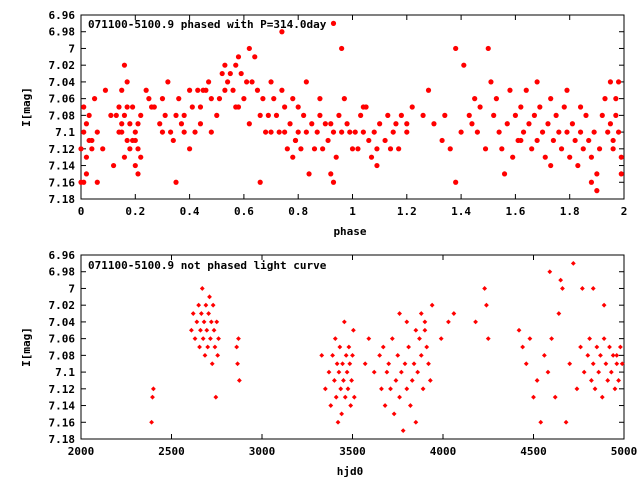 The image size is (640, 480). I want to click on y-tick-label: 7.08, so click(62, 115).